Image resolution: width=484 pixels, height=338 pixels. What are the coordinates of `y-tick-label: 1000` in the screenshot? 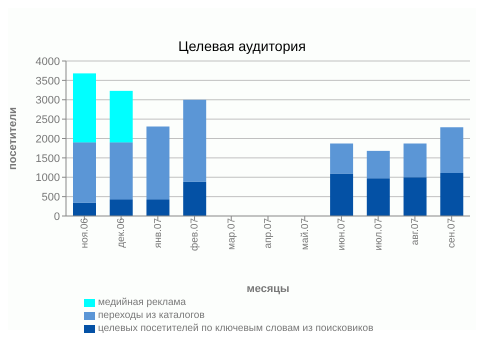 It's located at (48, 178).